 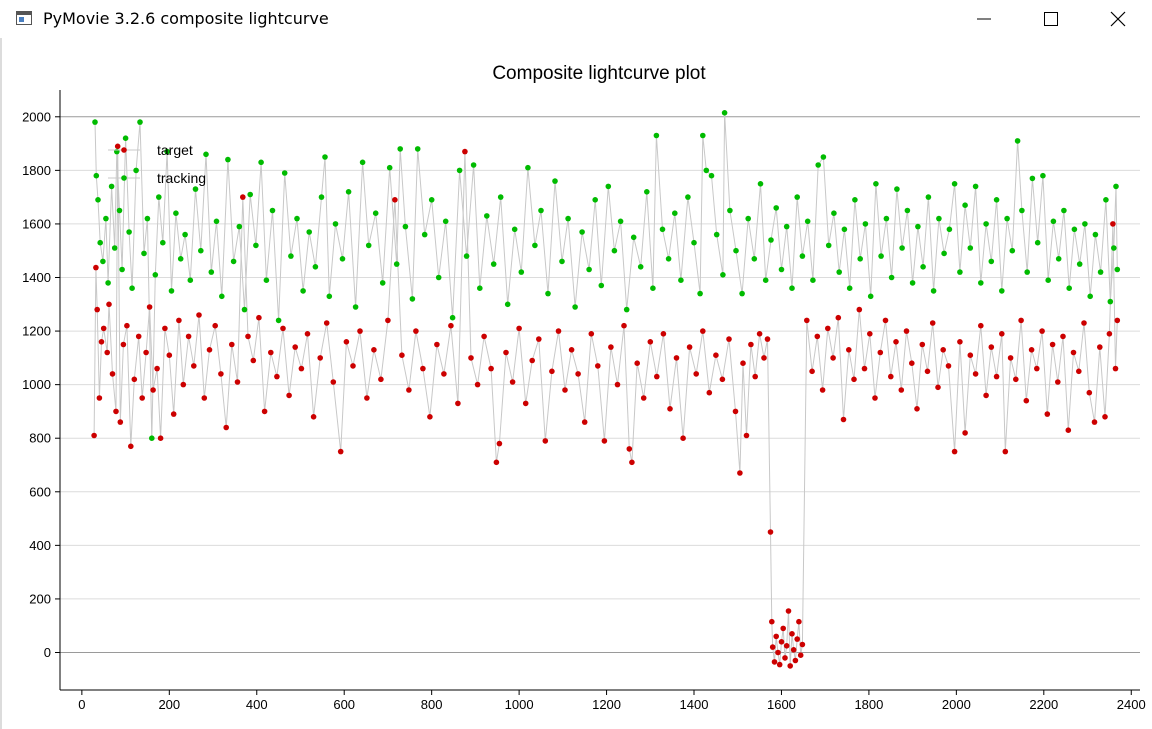 I want to click on maximize-button, so click(x=1051, y=19).